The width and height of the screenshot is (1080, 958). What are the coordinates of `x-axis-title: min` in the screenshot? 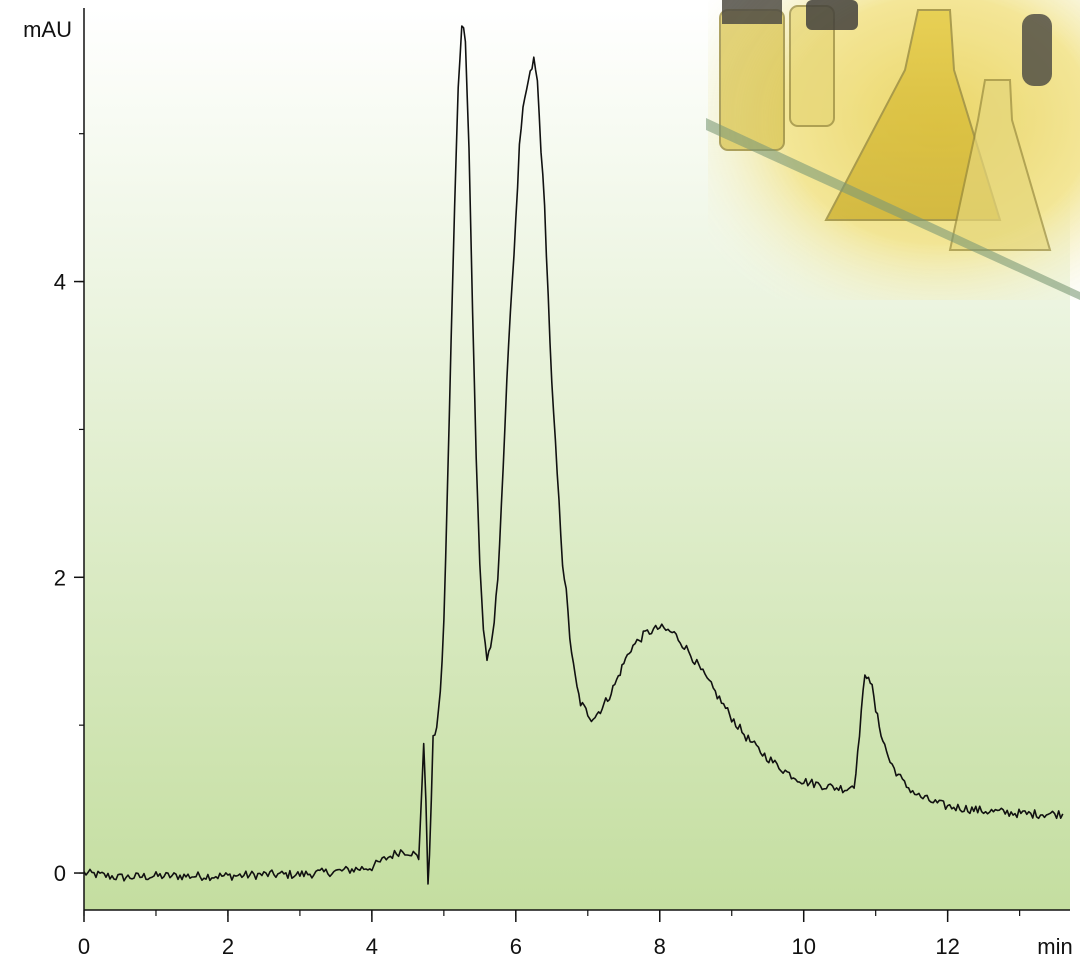 It's located at (1054, 946).